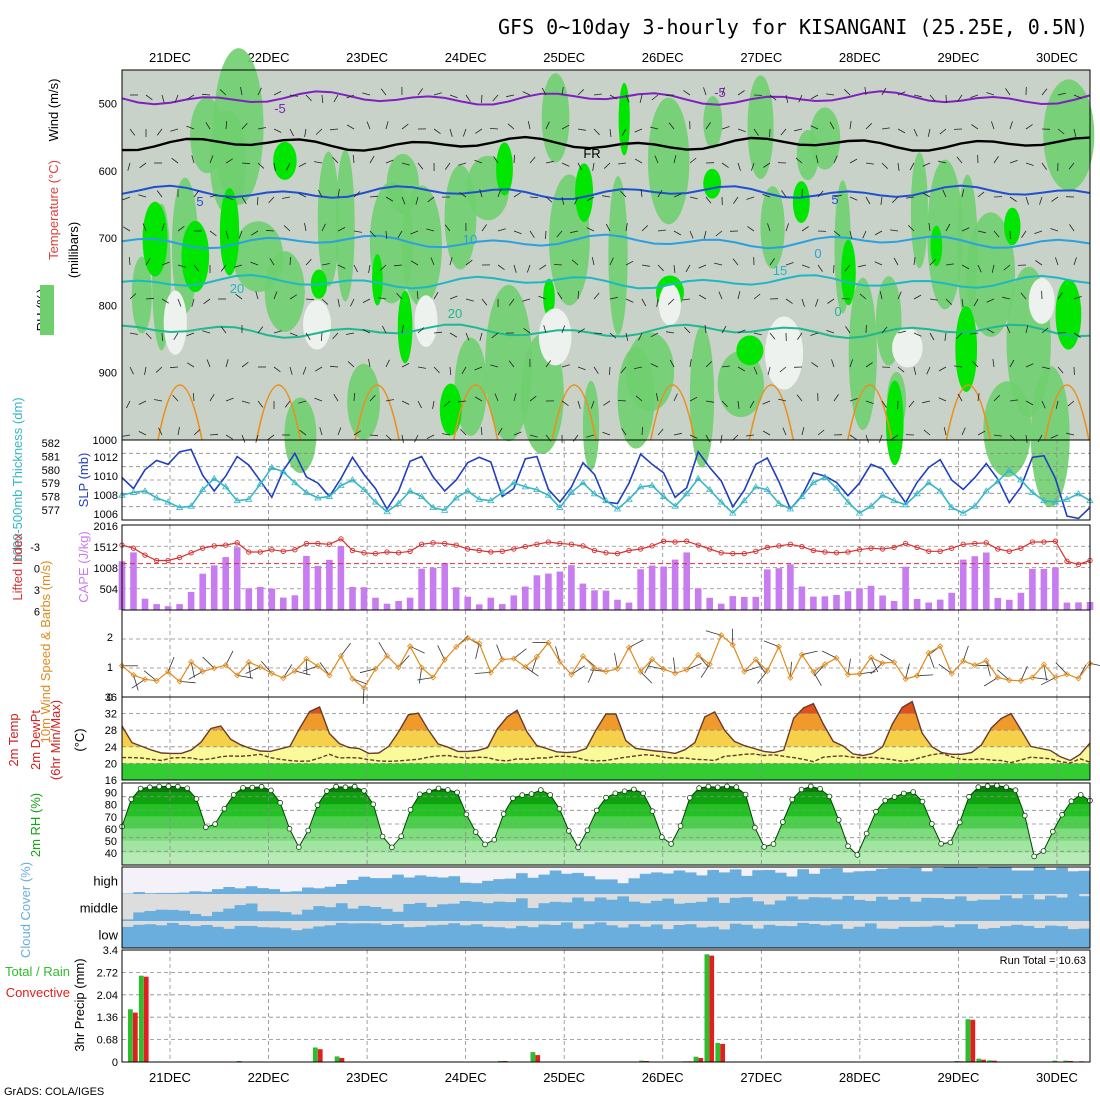 Image resolution: width=1100 pixels, height=1100 pixels. What do you see at coordinates (591, 153) in the screenshot?
I see `isotherm-label: FR` at bounding box center [591, 153].